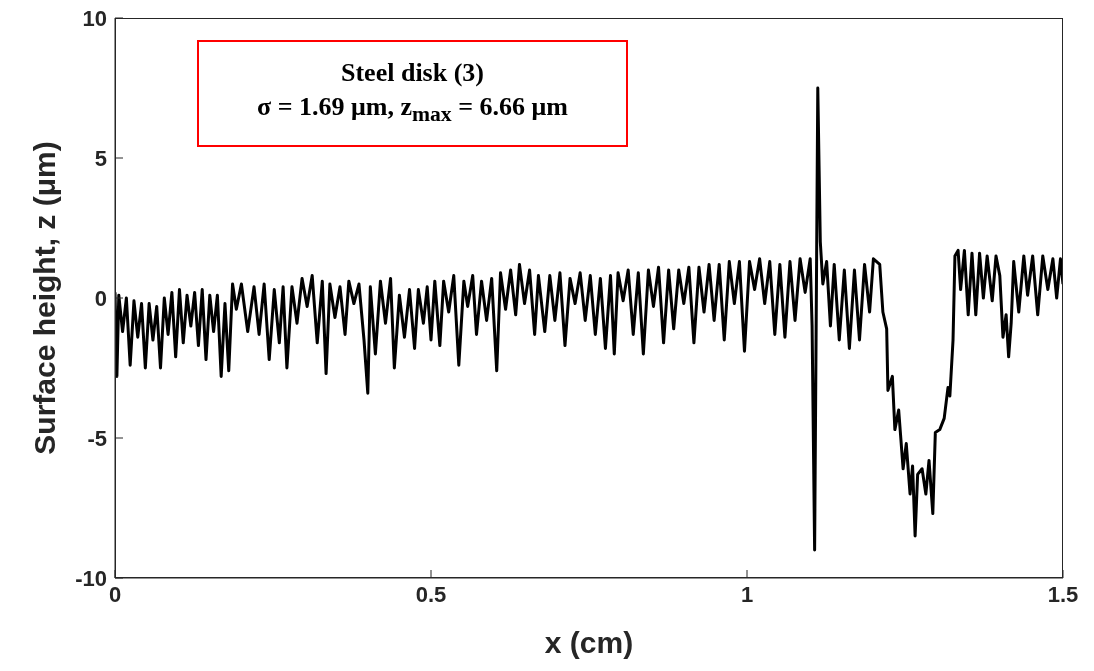  I want to click on y-tick-label: 10, so click(94, 18).